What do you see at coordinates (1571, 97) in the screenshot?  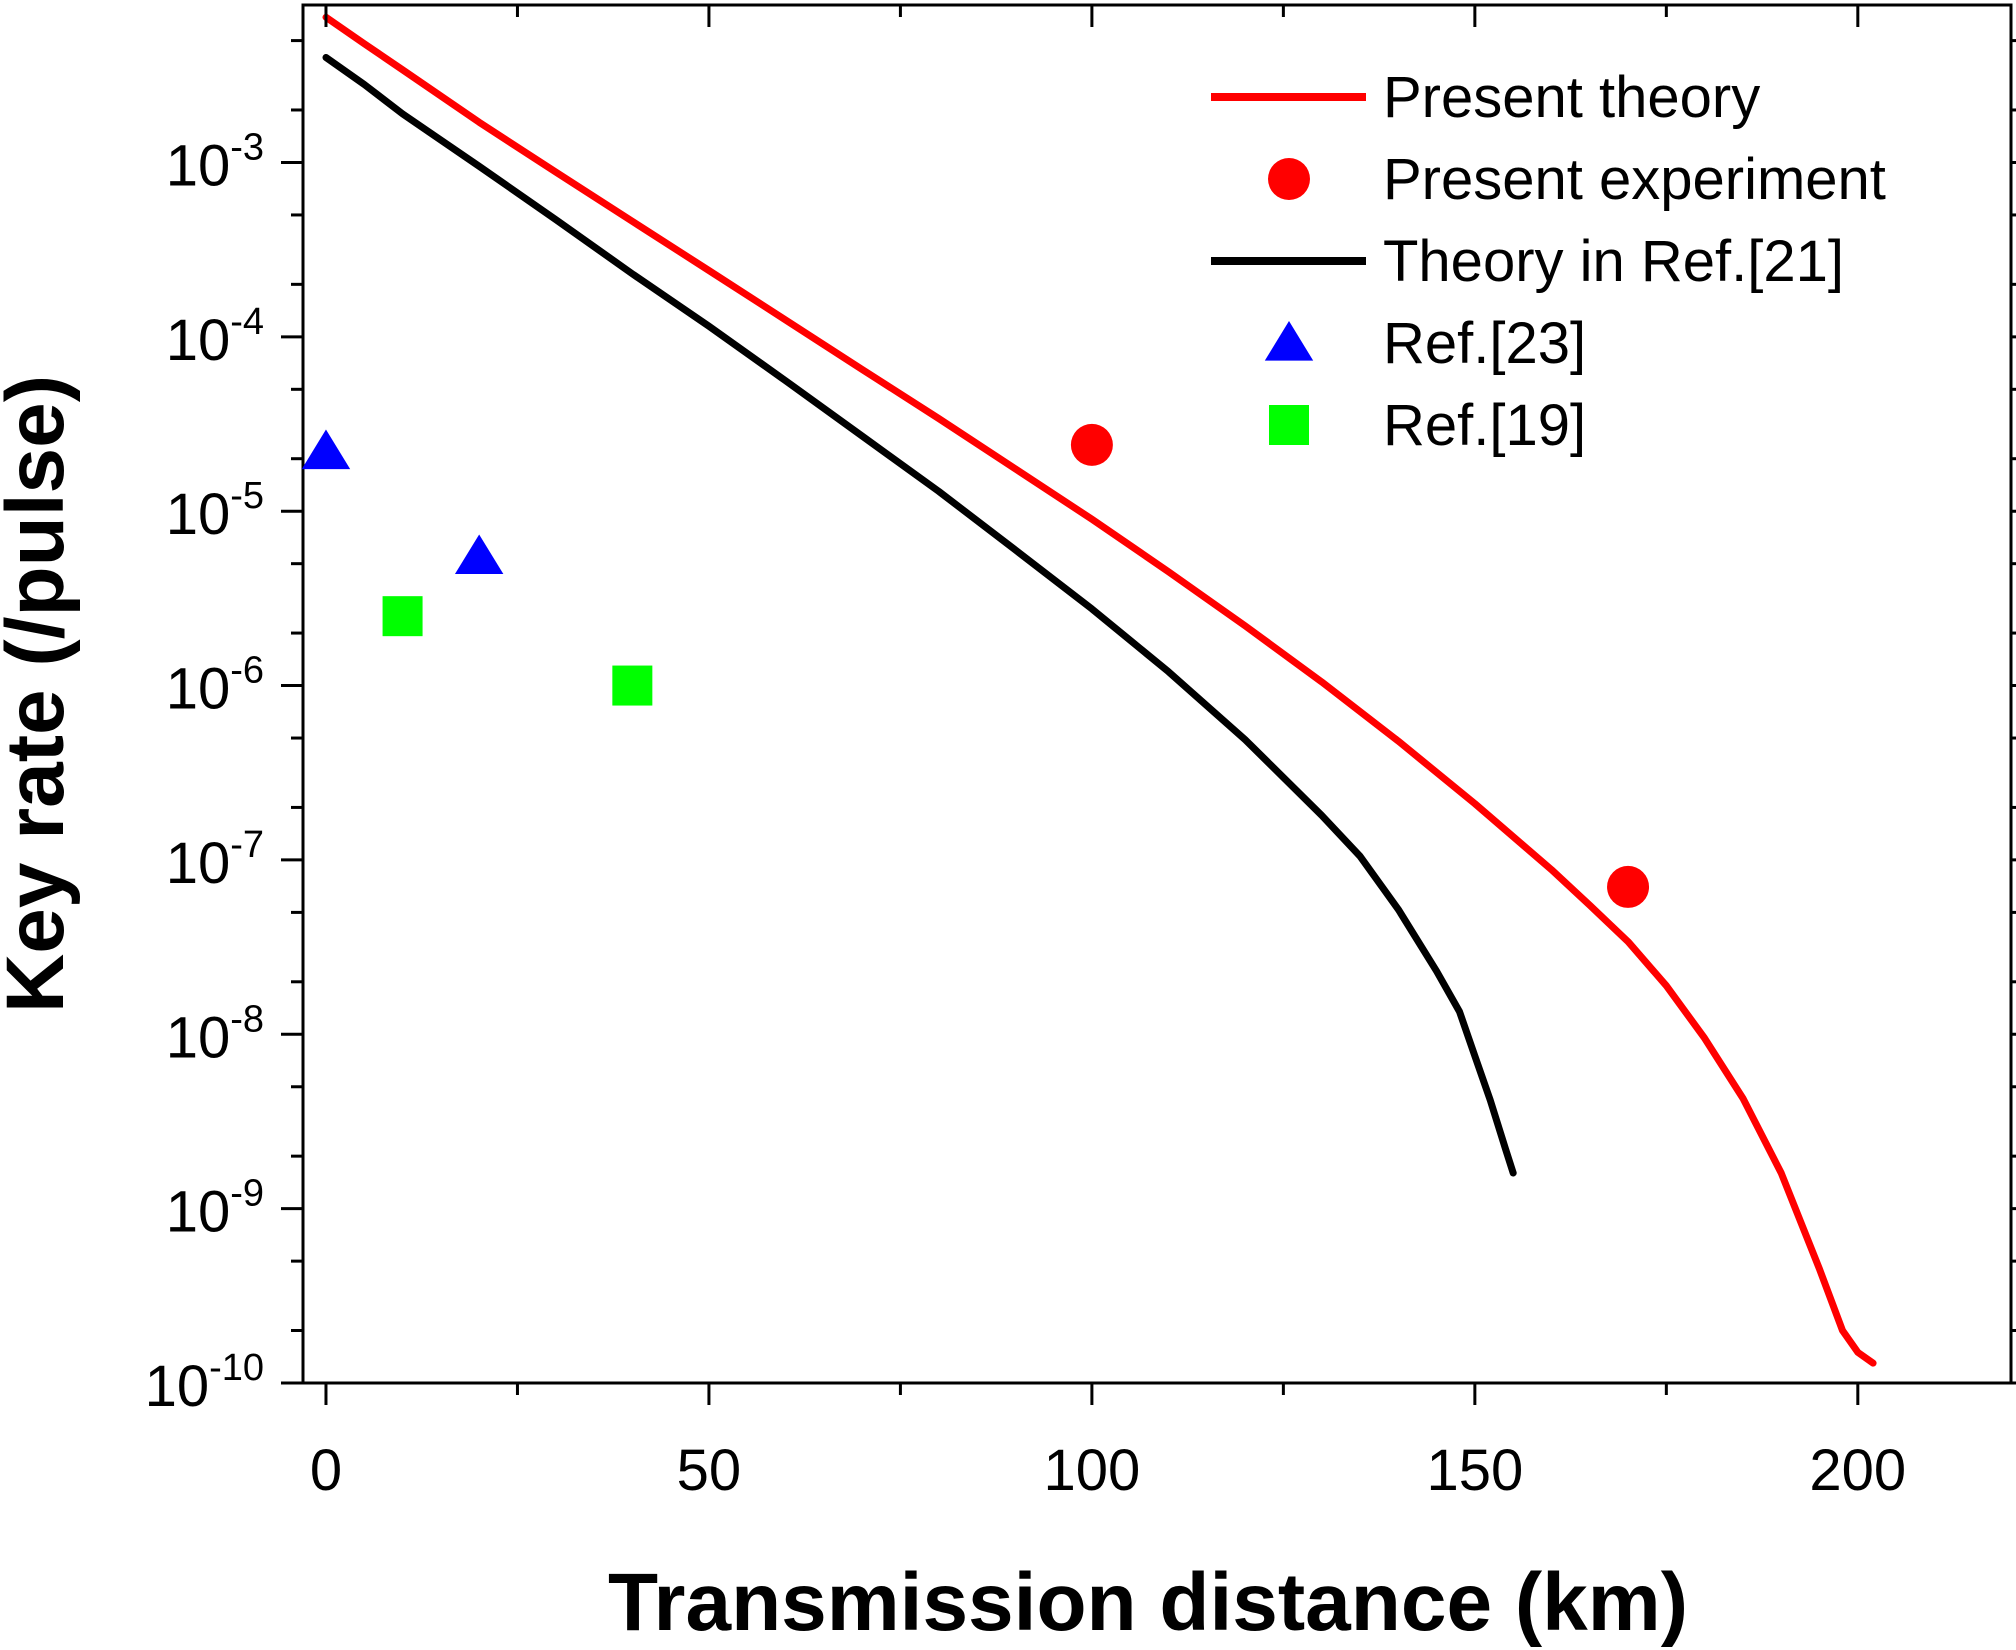 I see `legend-label-present-theory: Present theory` at bounding box center [1571, 97].